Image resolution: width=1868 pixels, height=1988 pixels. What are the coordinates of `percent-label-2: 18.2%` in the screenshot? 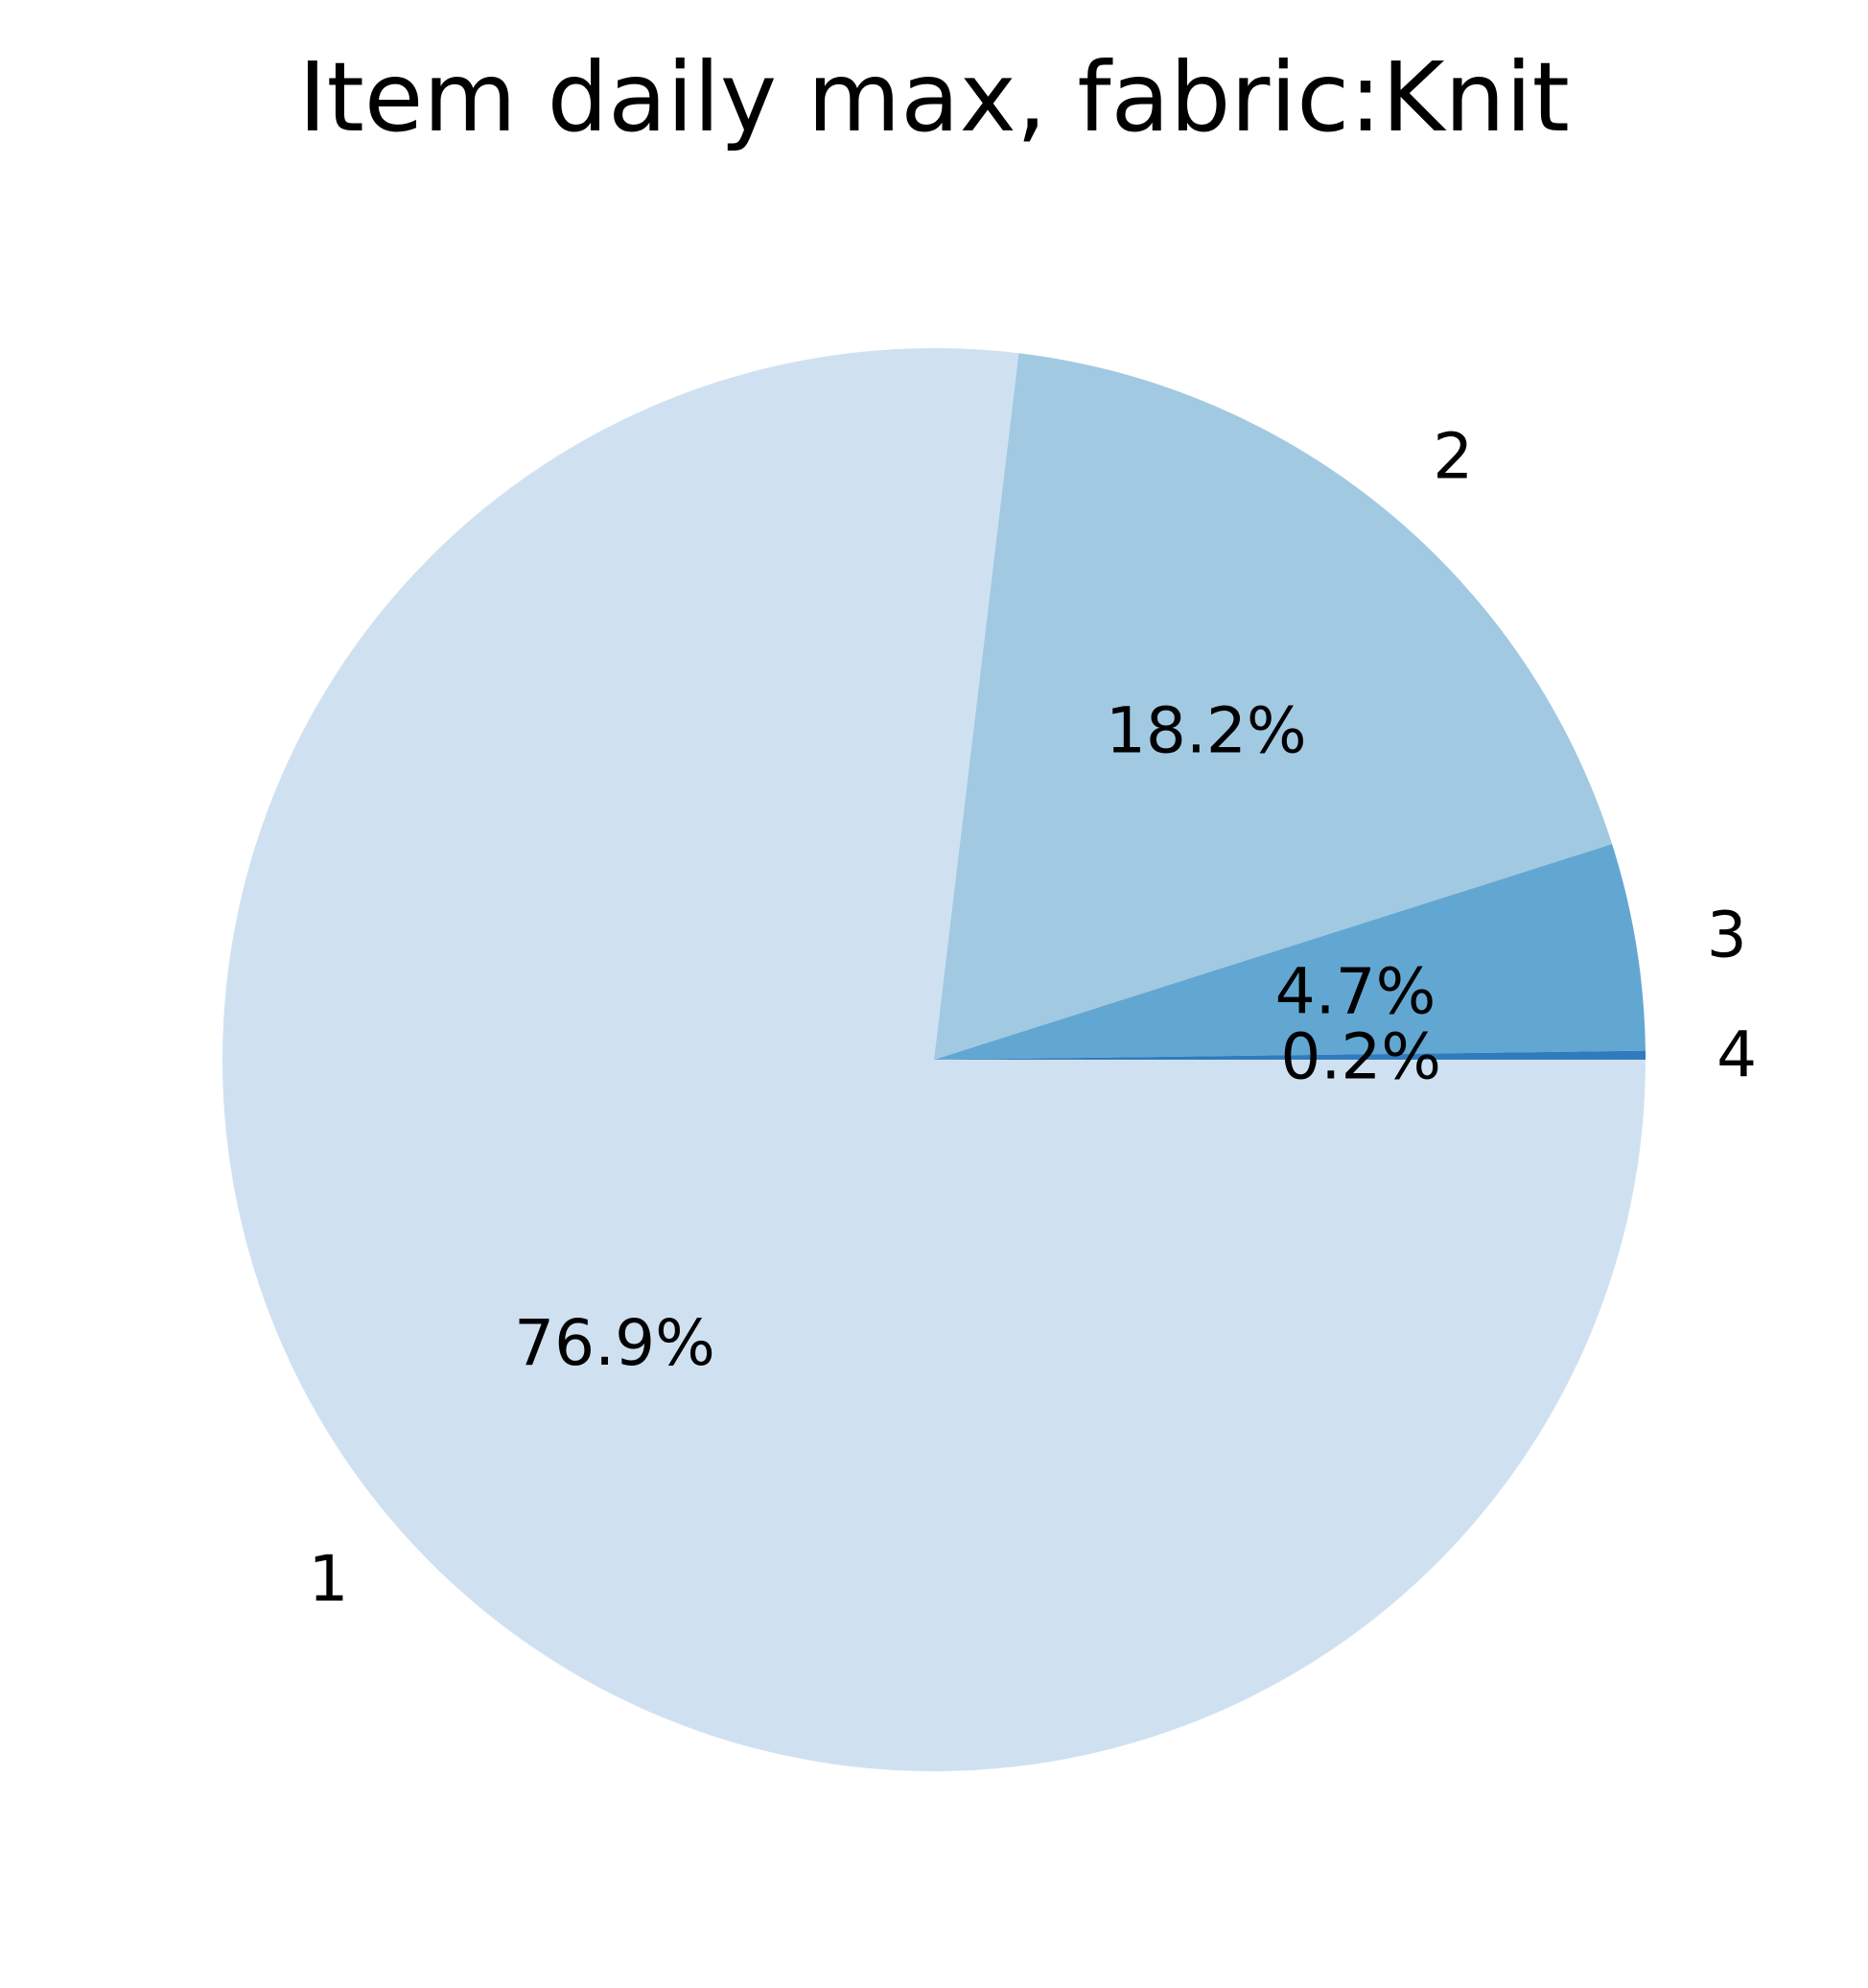 It's located at (1206, 730).